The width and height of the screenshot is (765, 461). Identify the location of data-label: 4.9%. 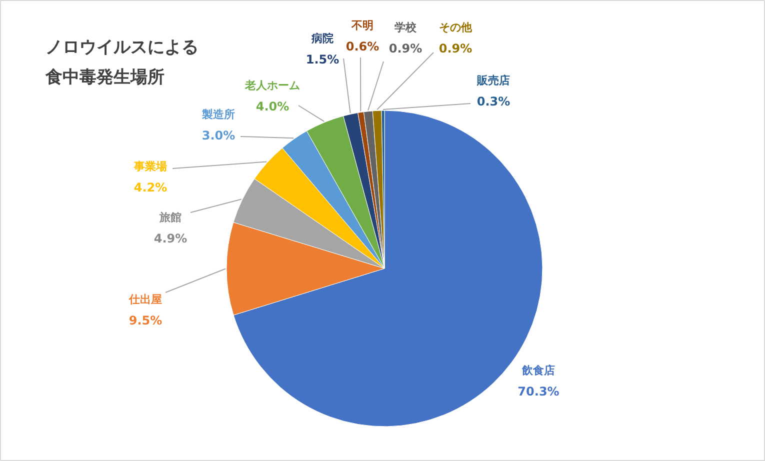
(171, 239).